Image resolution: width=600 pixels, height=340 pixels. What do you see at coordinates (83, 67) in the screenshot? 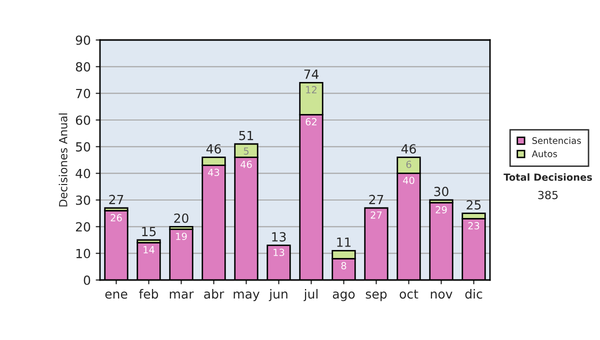
I see `y-tick-label: 80` at bounding box center [83, 67].